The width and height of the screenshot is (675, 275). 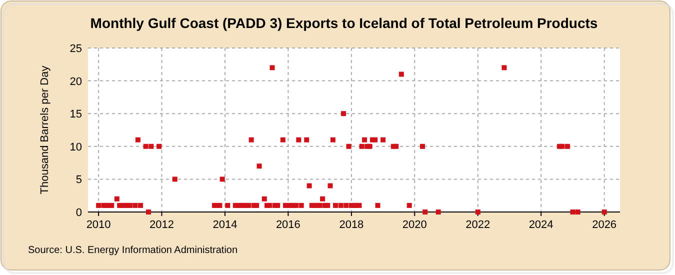 I want to click on y-tick-label: 10, so click(x=76, y=147).